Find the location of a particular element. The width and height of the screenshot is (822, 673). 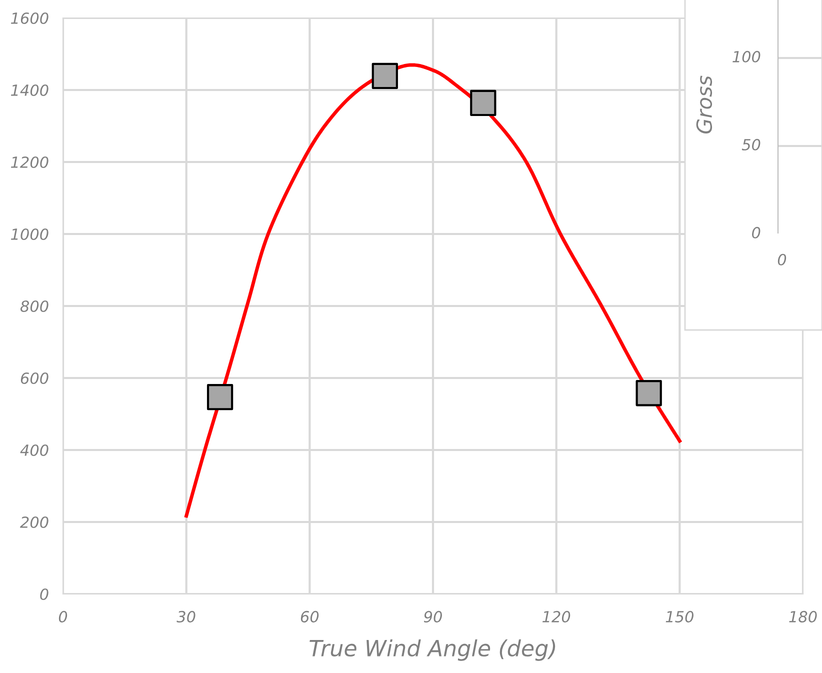

y-tick-label: 600 is located at coordinates (34, 378).